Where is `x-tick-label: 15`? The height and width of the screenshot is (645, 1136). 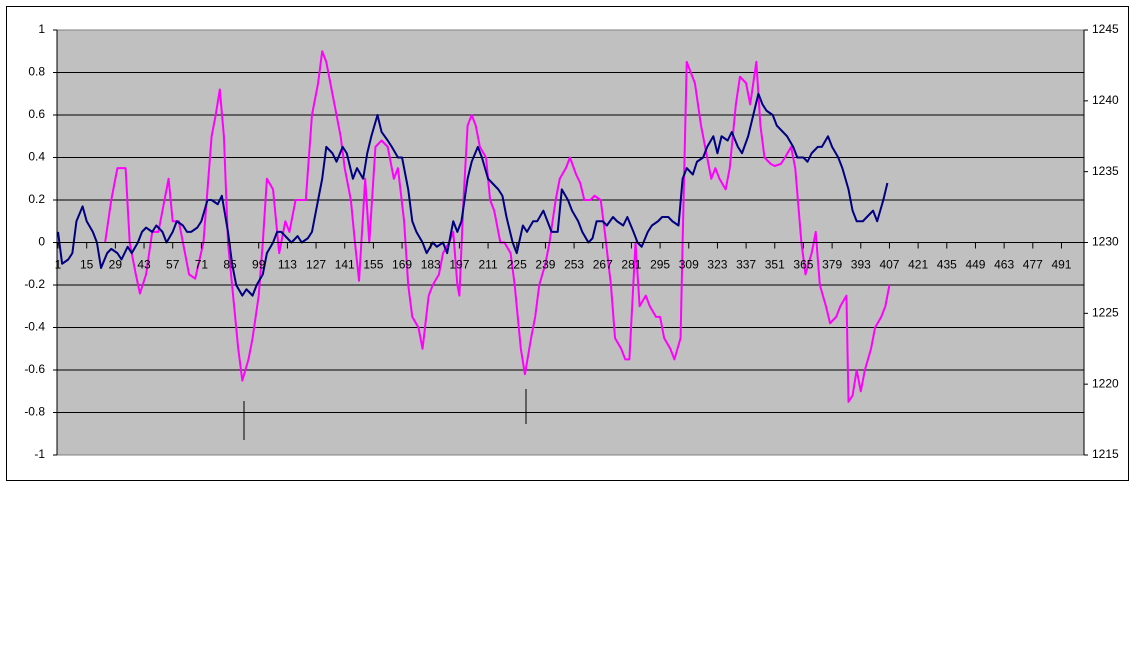
x-tick-label: 15 is located at coordinates (87, 265).